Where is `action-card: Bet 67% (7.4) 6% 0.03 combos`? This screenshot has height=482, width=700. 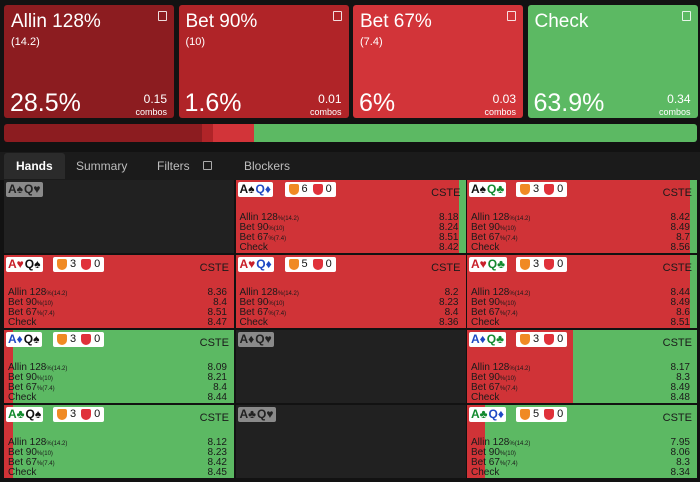 action-card: Bet 67% (7.4) 6% 0.03 combos is located at coordinates (438, 61).